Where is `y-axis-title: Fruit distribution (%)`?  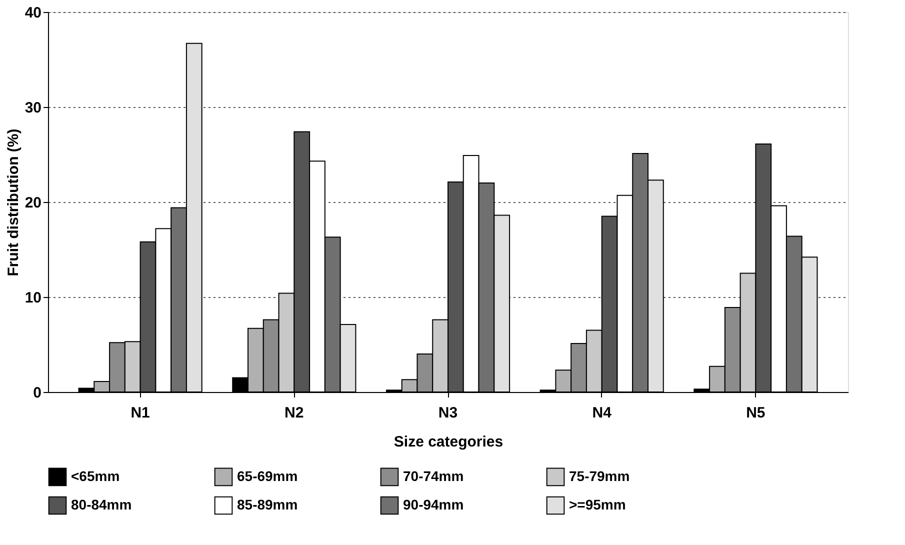 y-axis-title: Fruit distribution (%) is located at coordinates (13, 202).